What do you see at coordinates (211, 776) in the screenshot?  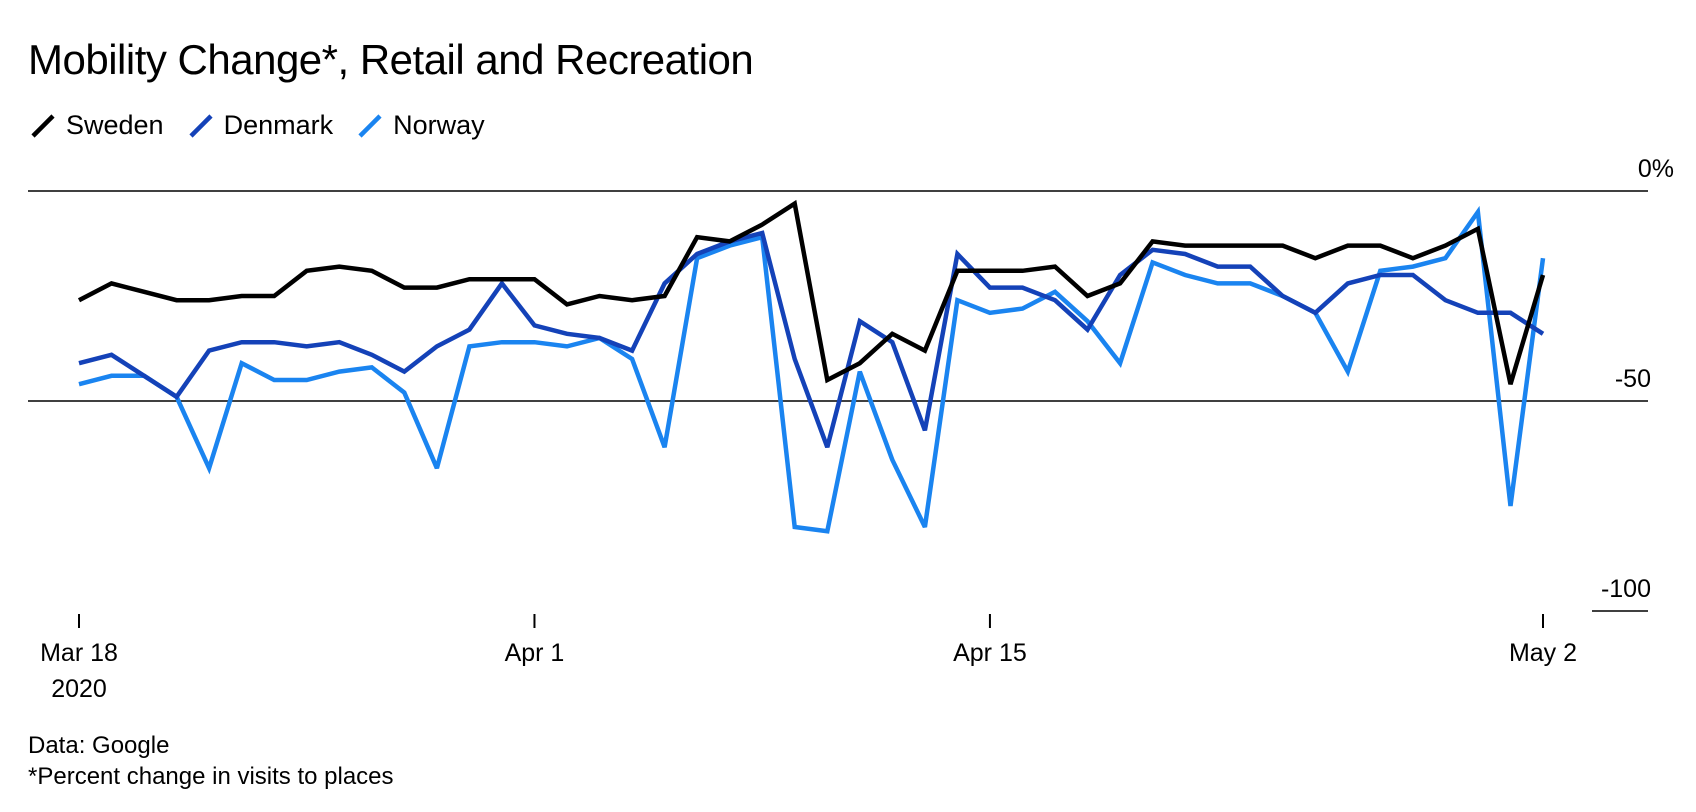 I see `footnote: *Percent change in visits to places` at bounding box center [211, 776].